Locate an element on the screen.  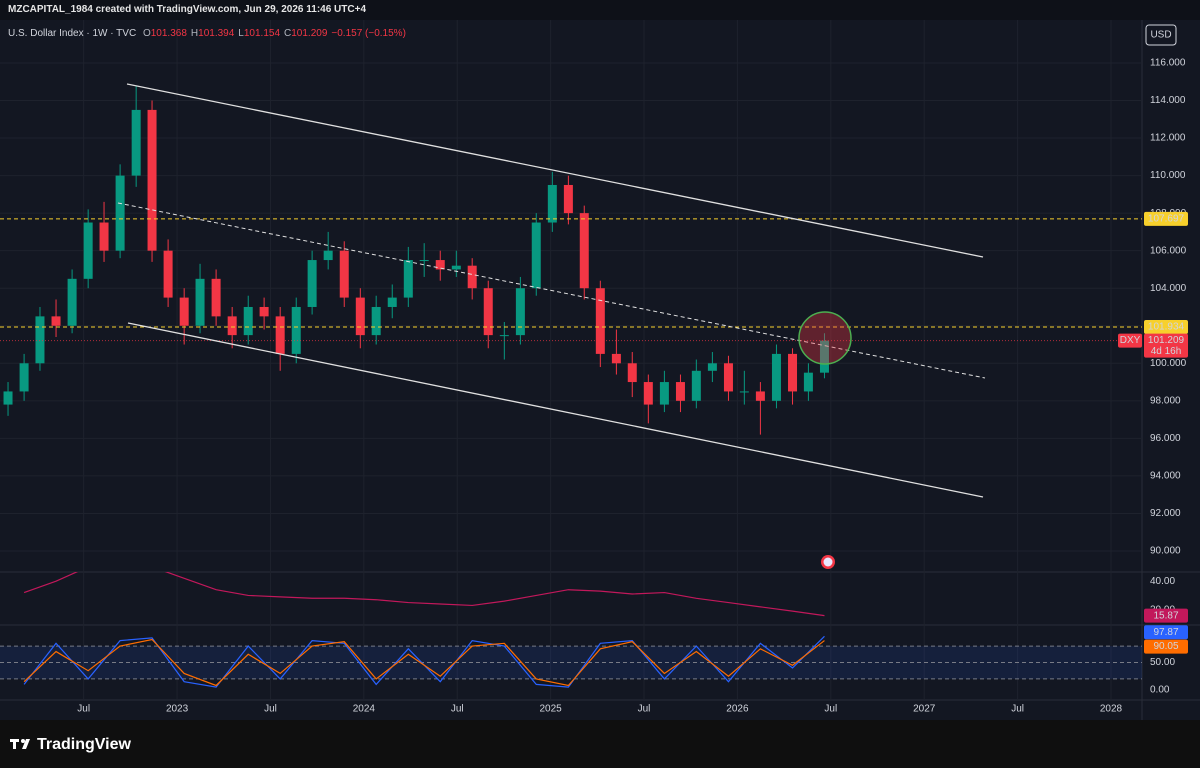
symbol-tag is located at coordinates (1130, 340).